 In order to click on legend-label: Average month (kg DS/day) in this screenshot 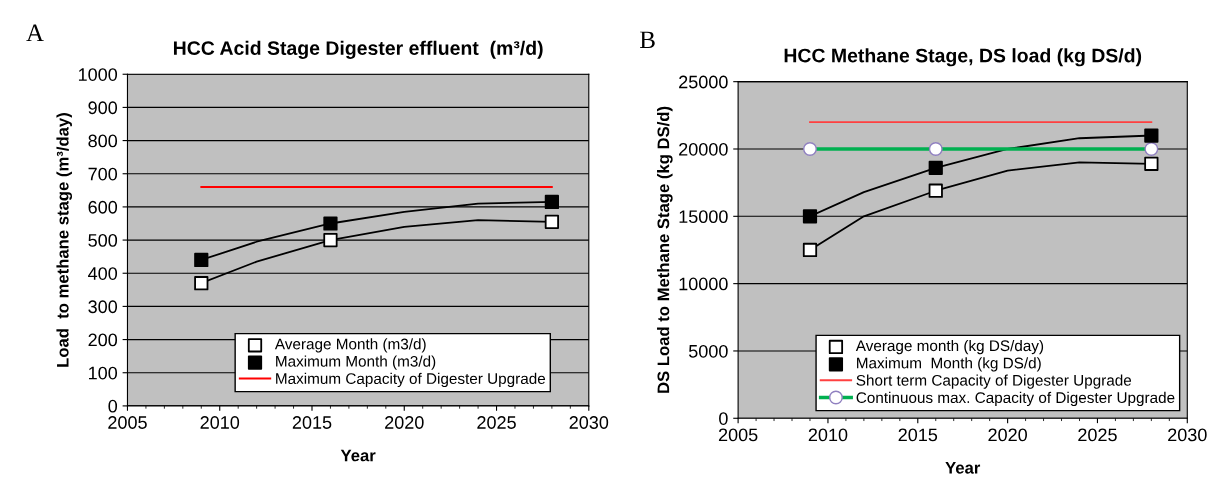, I will do `click(949, 347)`.